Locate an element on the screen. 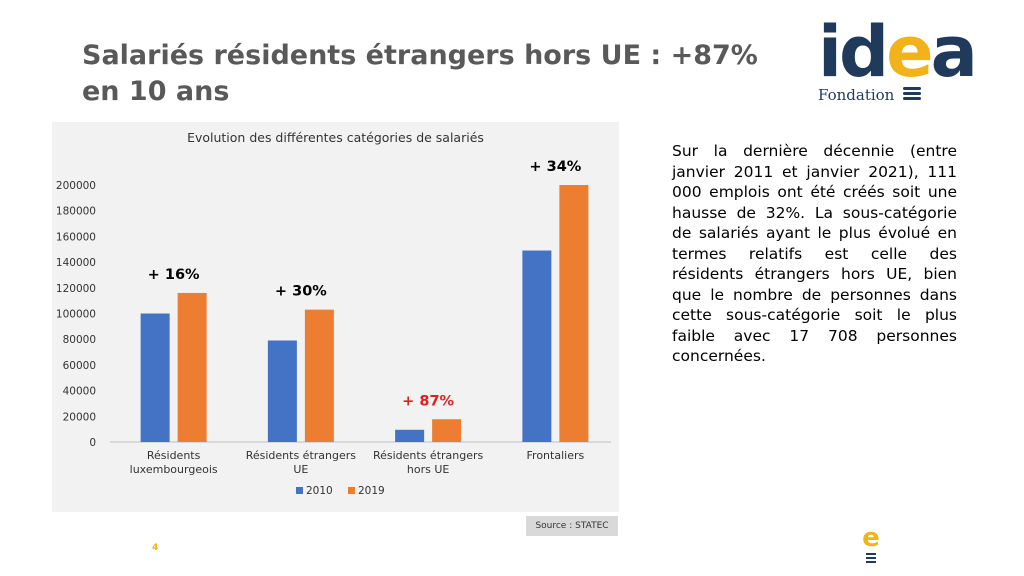  y-tick-label: 180000 is located at coordinates (76, 212).